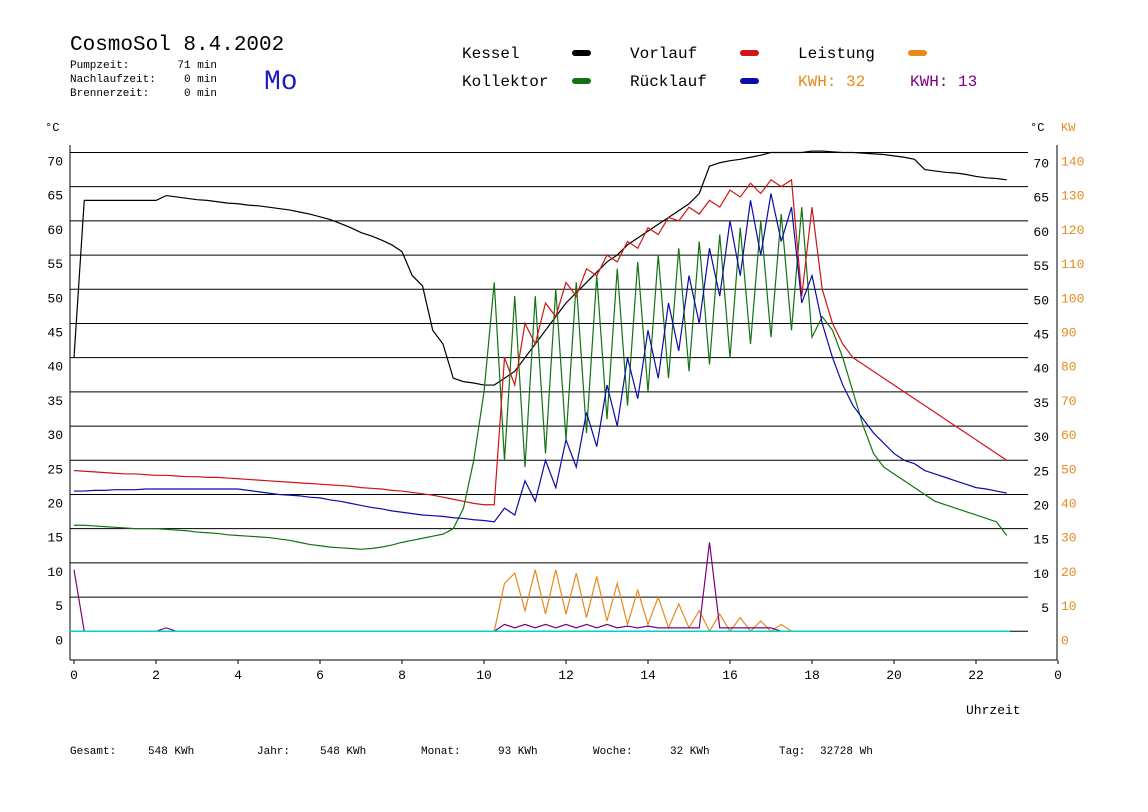 The width and height of the screenshot is (1148, 812). I want to click on y-tick-label-right: 10, so click(1041, 574).